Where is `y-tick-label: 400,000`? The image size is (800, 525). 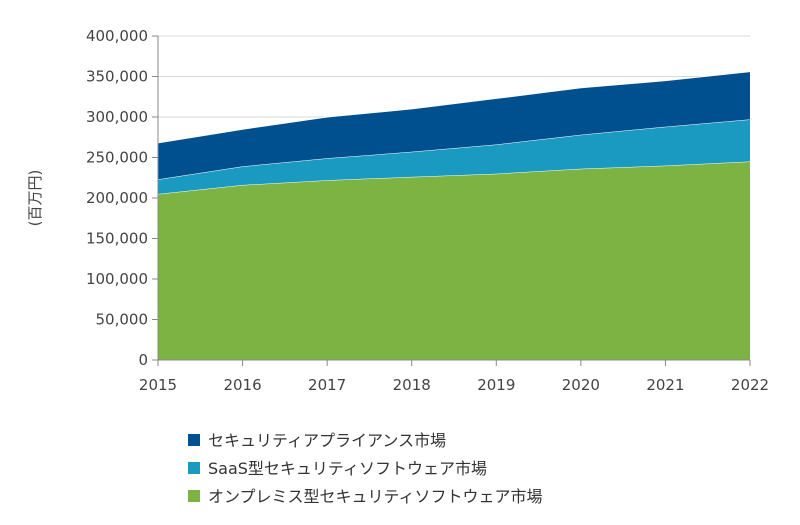 y-tick-label: 400,000 is located at coordinates (117, 36).